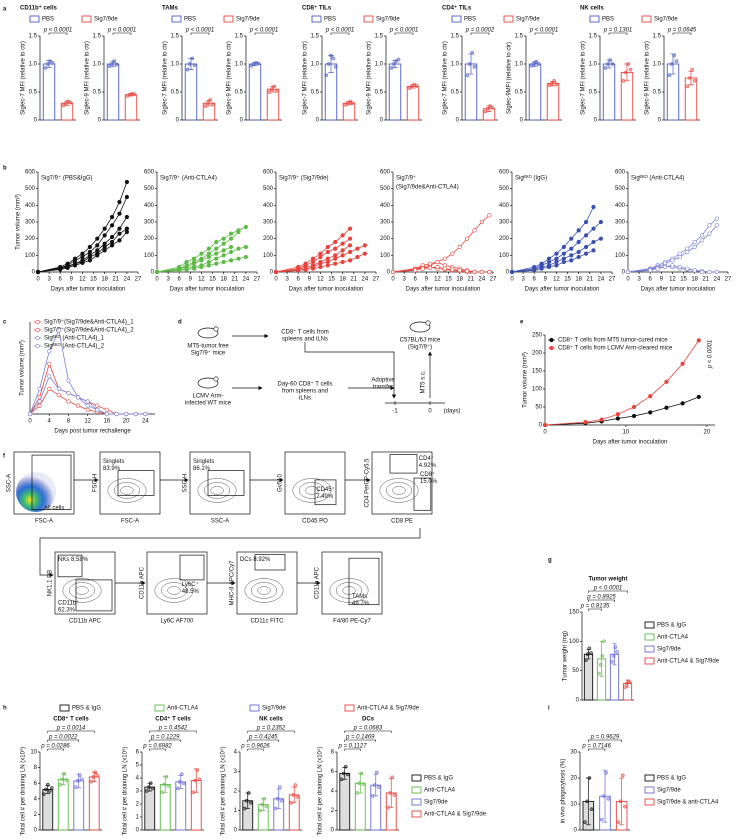 This screenshot has width=736, height=839. What do you see at coordinates (626, 433) in the screenshot?
I see `x-tick-label: 10` at bounding box center [626, 433].